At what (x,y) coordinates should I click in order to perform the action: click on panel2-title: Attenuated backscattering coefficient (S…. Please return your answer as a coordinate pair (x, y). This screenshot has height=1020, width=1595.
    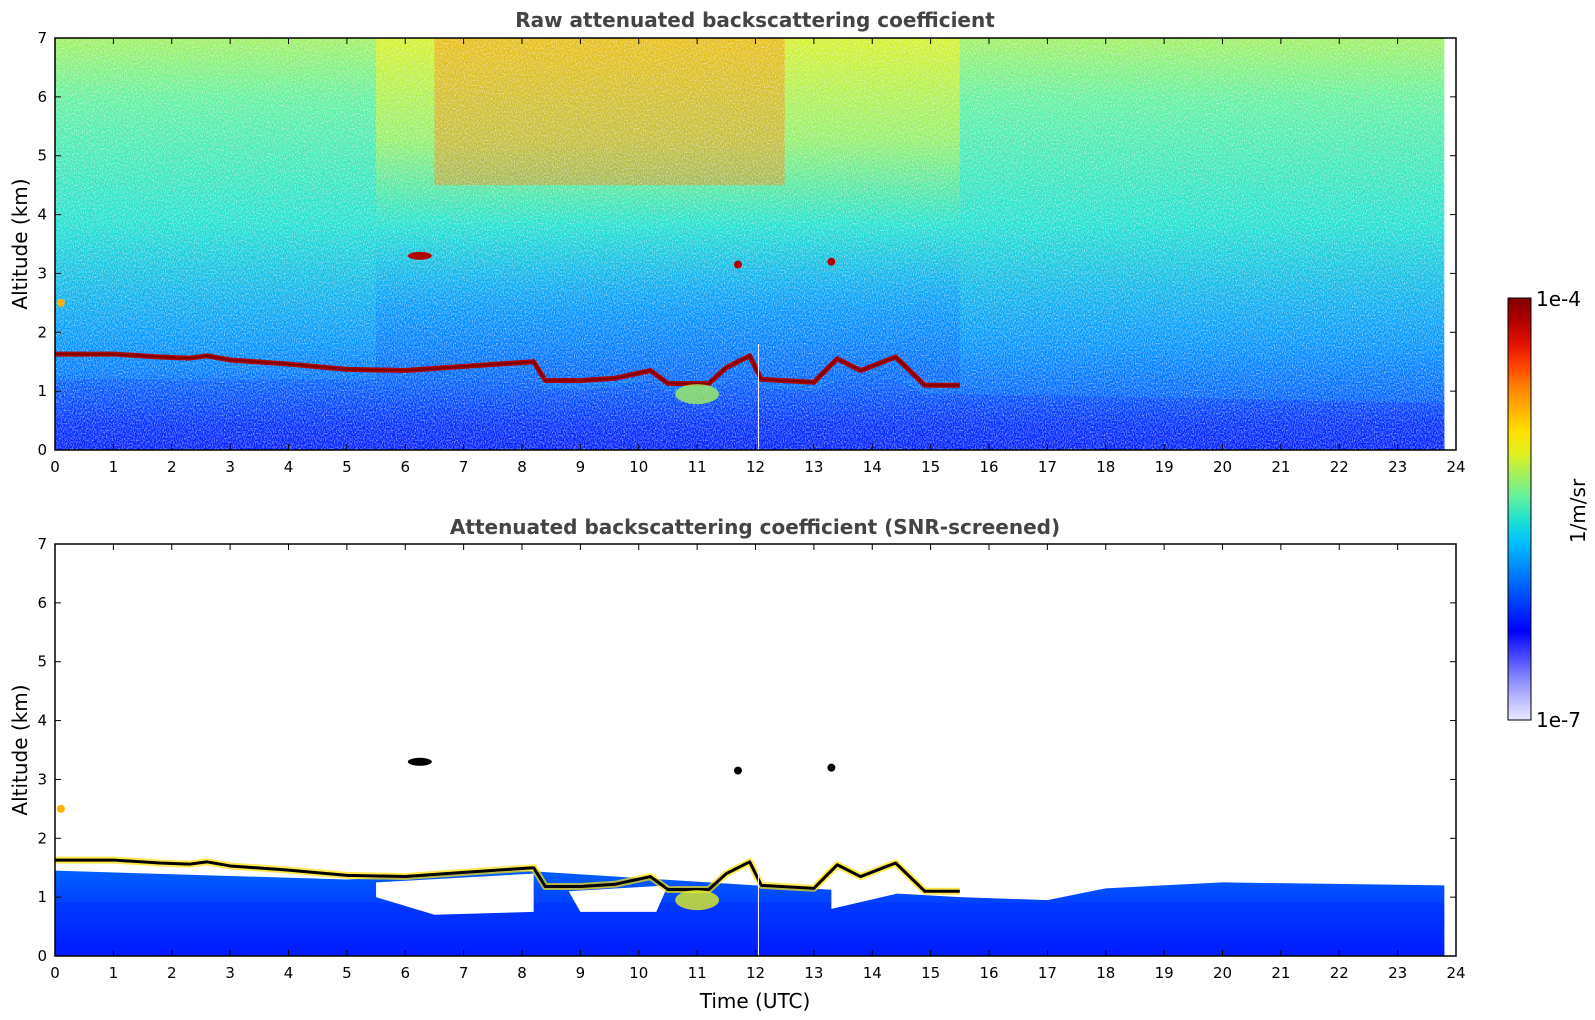
    Looking at the image, I should click on (755, 527).